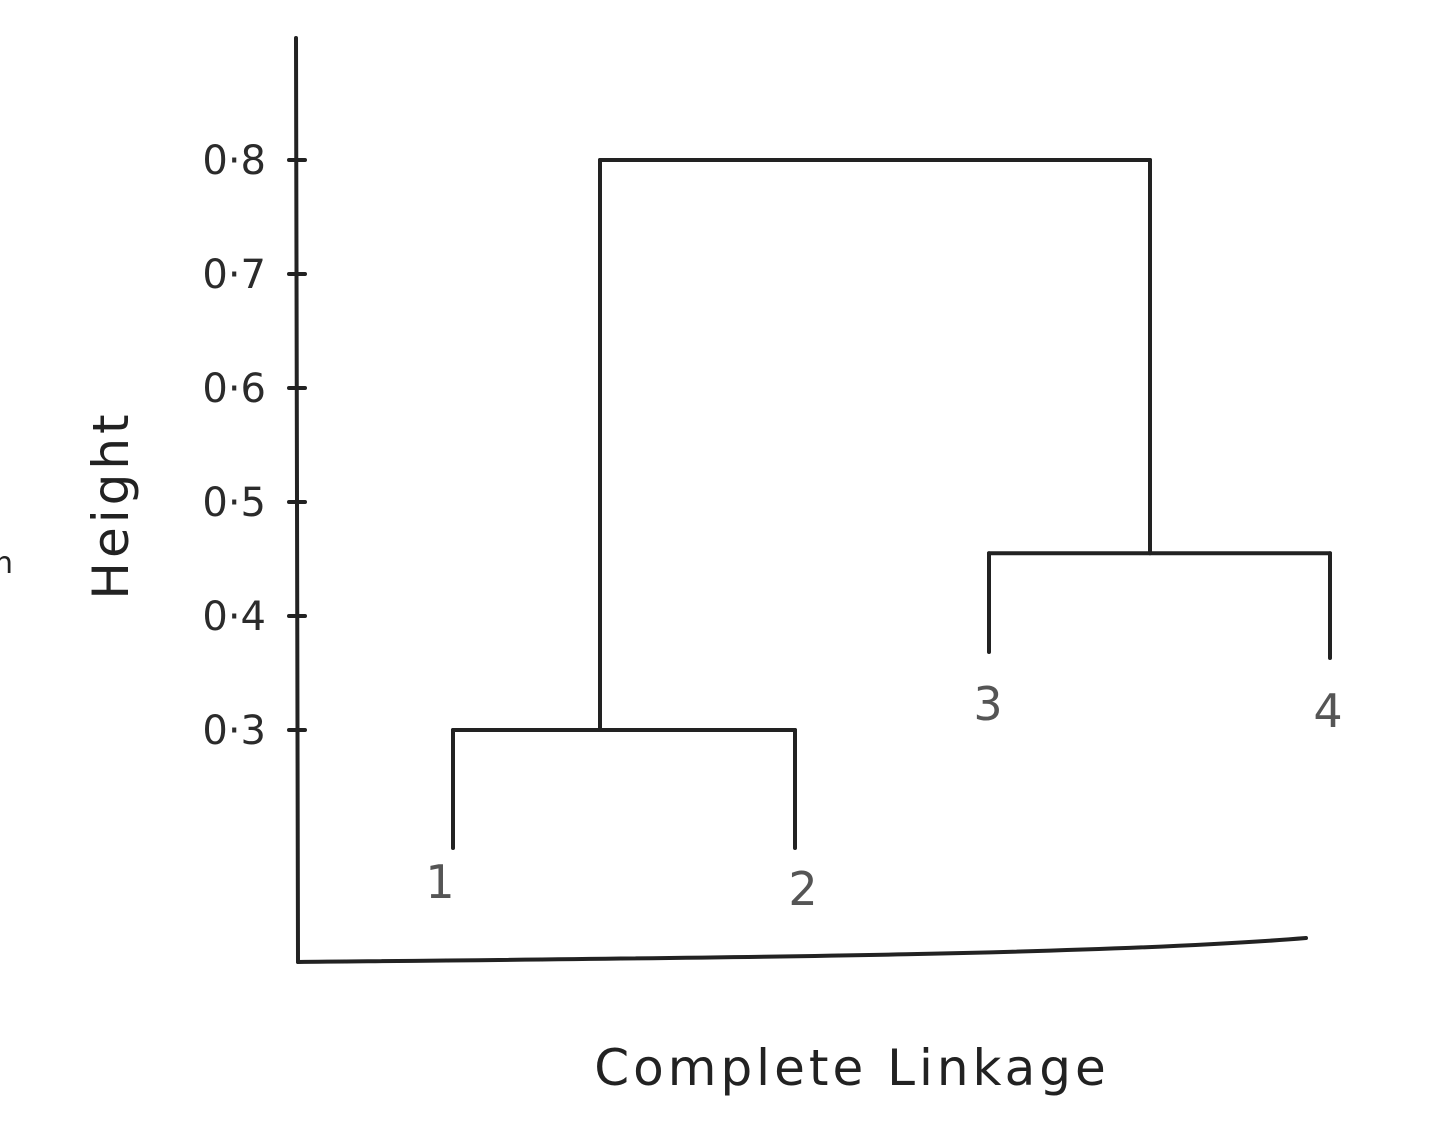 This screenshot has width=1442, height=1134. What do you see at coordinates (234, 389) in the screenshot?
I see `y-tick-label: 0·6` at bounding box center [234, 389].